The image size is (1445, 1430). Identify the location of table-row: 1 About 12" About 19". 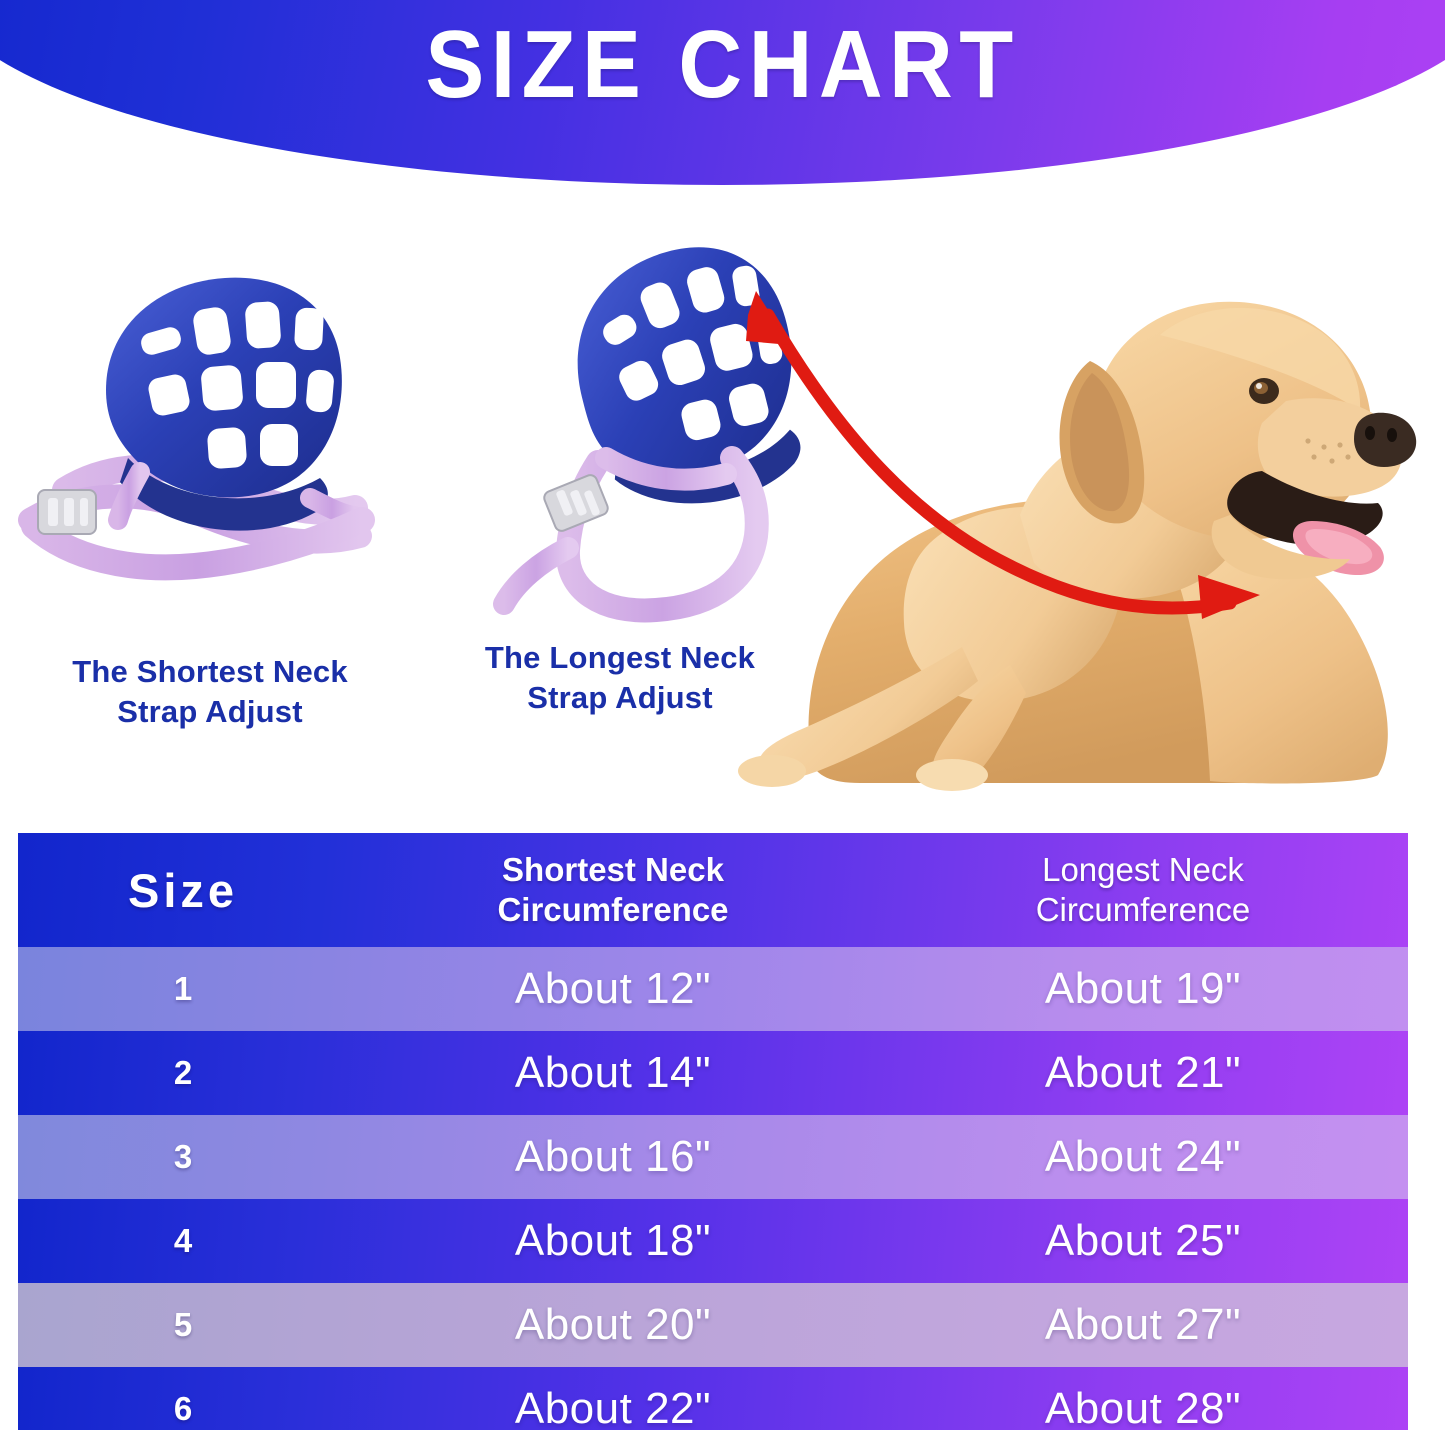
(713, 989).